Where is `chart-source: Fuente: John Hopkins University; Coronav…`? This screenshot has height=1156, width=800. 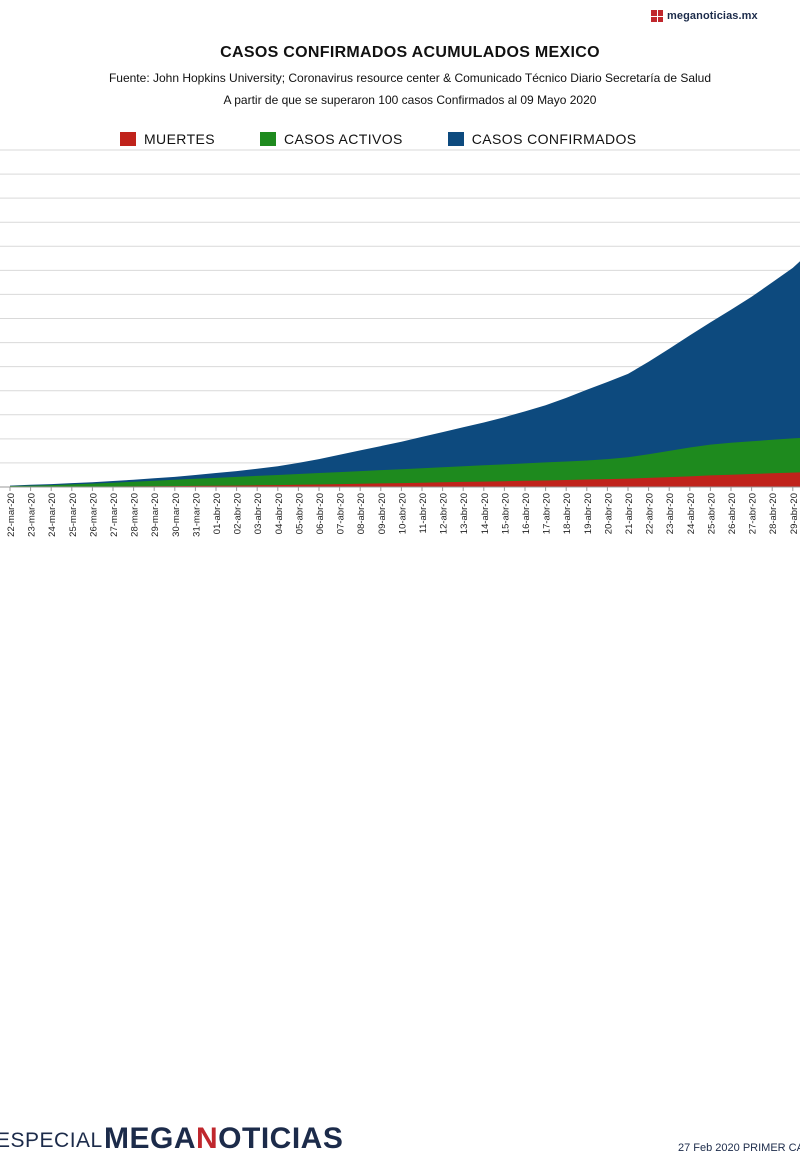 chart-source: Fuente: John Hopkins University; Coronav… is located at coordinates (410, 78).